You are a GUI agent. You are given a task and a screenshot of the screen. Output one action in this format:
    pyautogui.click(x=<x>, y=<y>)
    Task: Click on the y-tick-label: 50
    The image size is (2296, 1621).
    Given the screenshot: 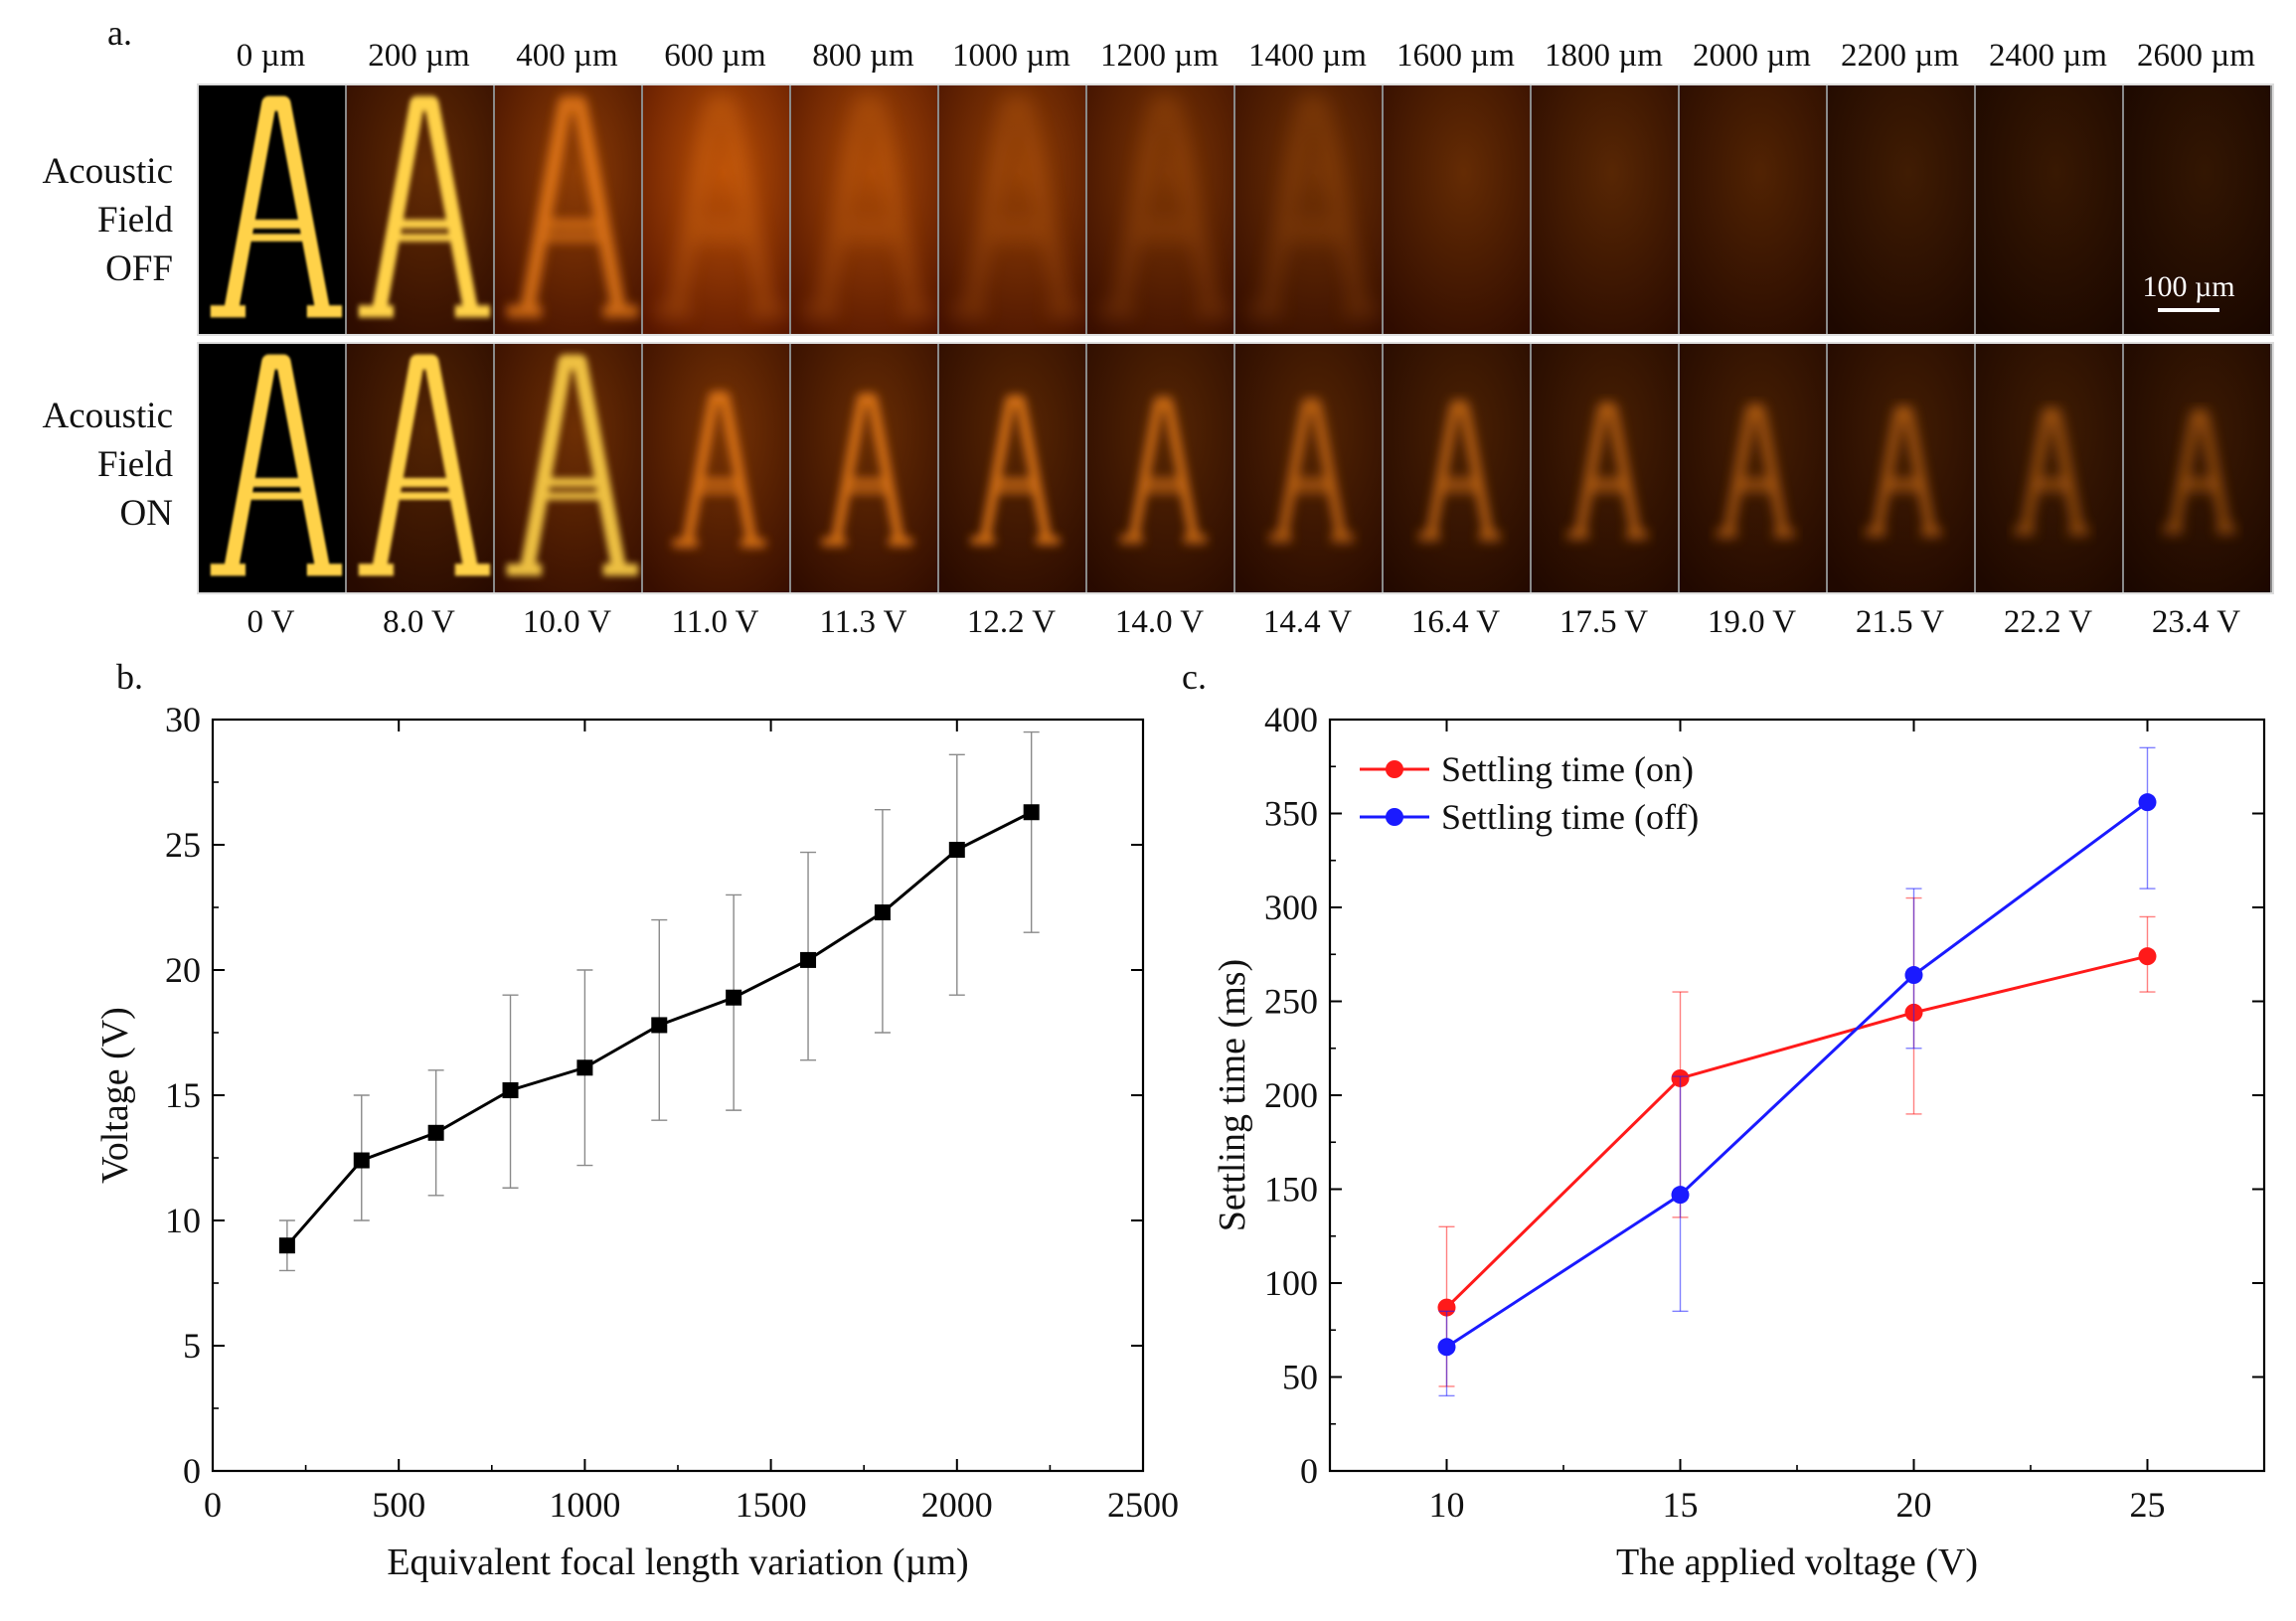 What is the action you would take?
    pyautogui.click(x=1300, y=1377)
    